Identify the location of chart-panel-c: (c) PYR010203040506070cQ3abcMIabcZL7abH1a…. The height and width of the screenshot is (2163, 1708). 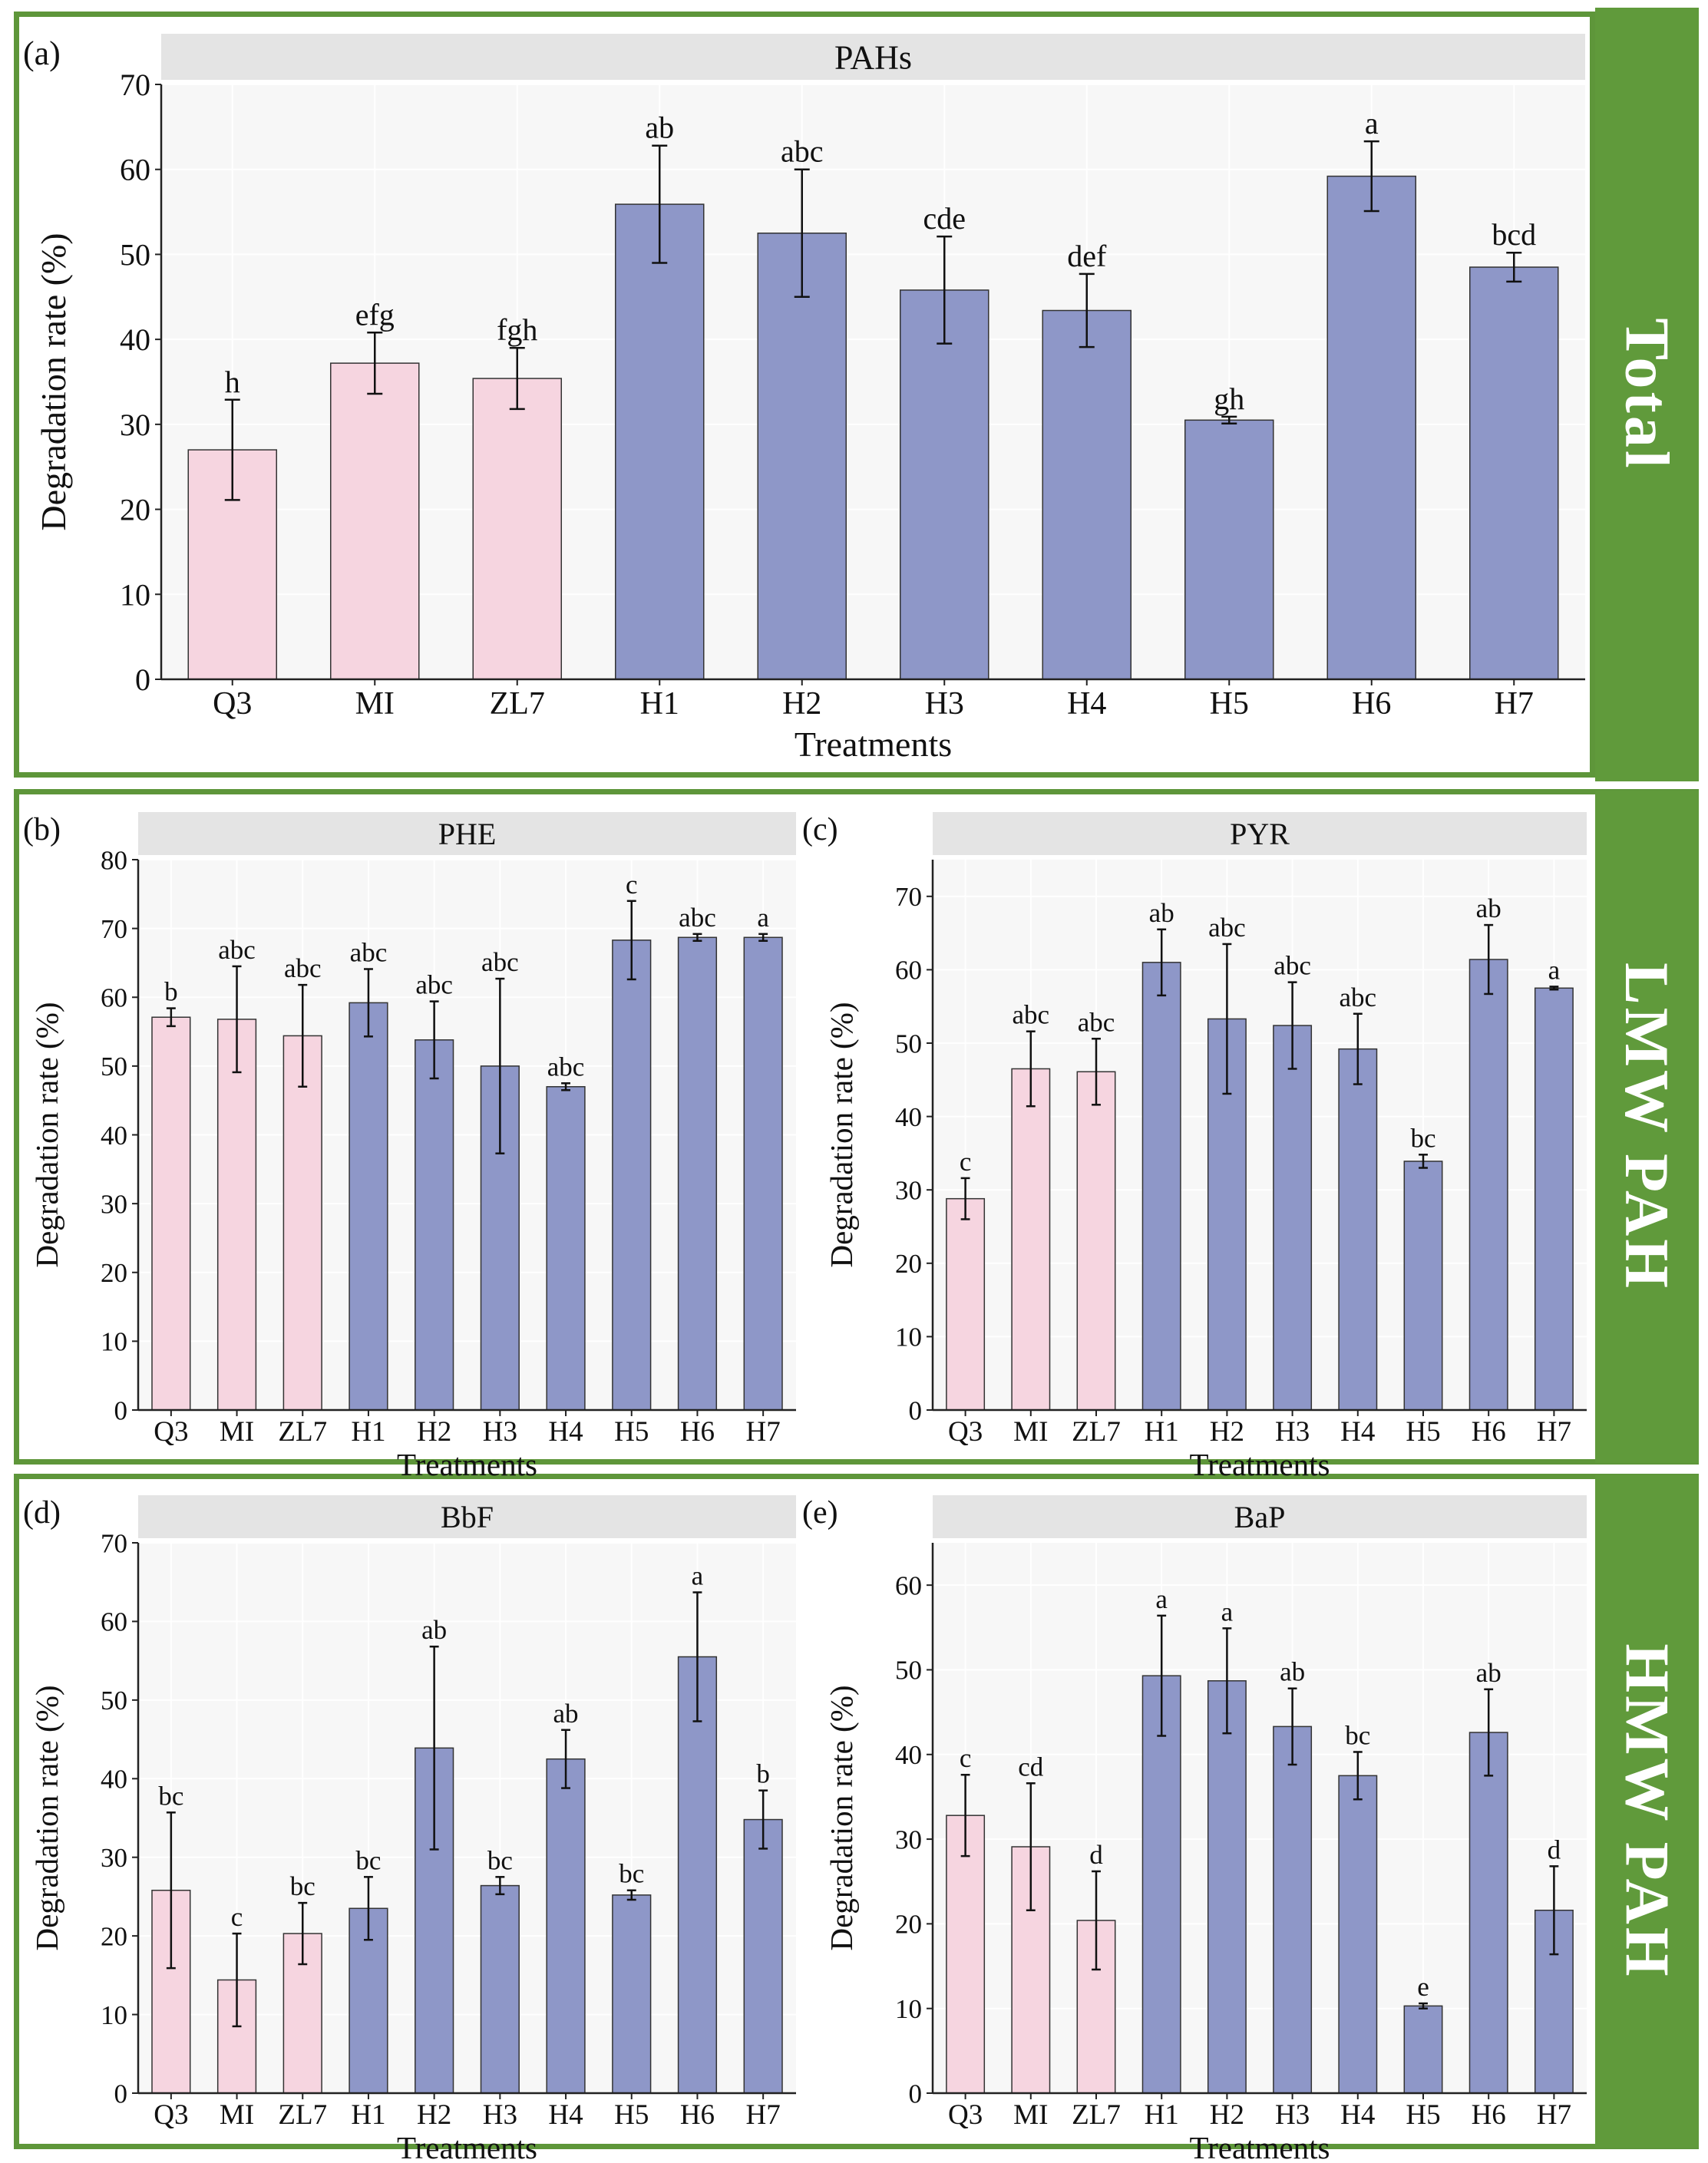
(1194, 1147).